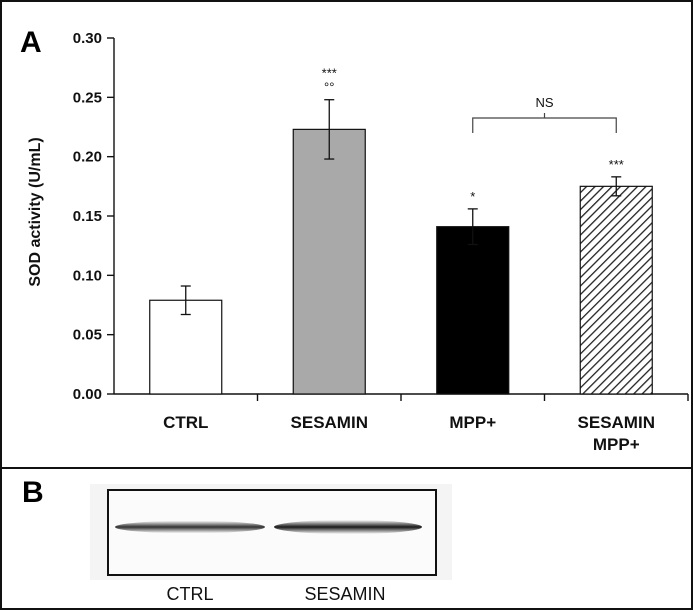 The height and width of the screenshot is (610, 693). What do you see at coordinates (87, 157) in the screenshot?
I see `y-tick-label: 0.20` at bounding box center [87, 157].